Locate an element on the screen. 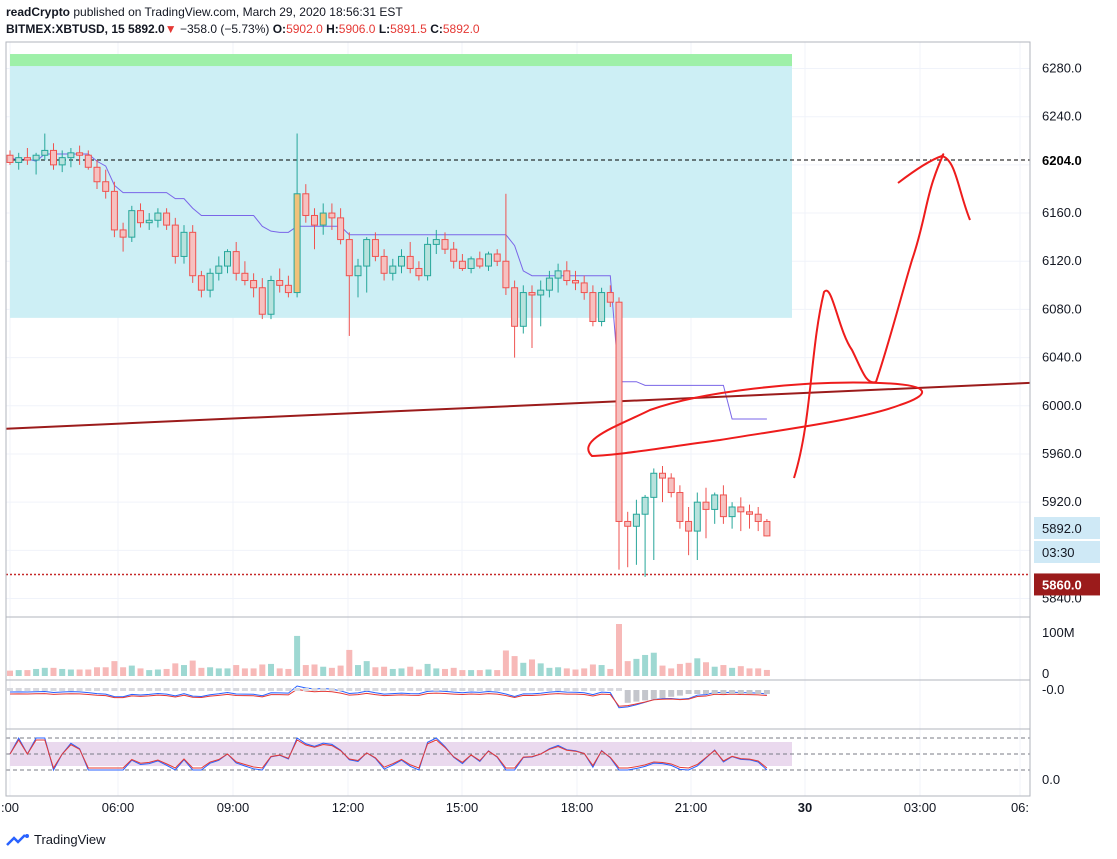 The image size is (1117, 859). macd-pane is located at coordinates (388, 697).